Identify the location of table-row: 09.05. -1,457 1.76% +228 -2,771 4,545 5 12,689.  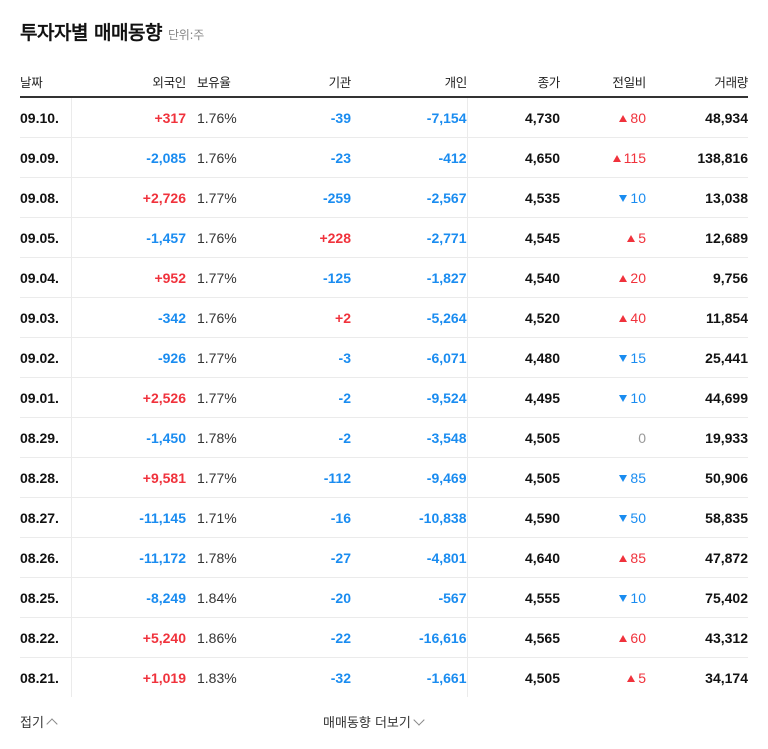
(384, 237).